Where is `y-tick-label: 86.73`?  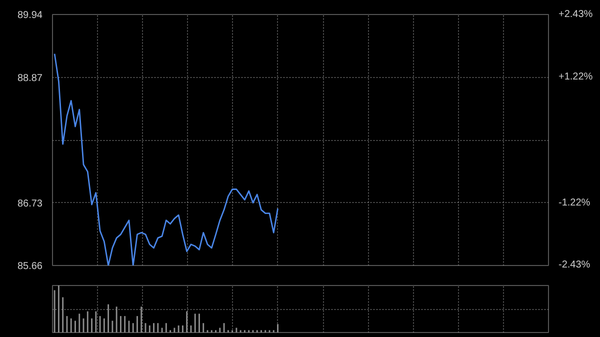
y-tick-label: 86.73 is located at coordinates (30, 204).